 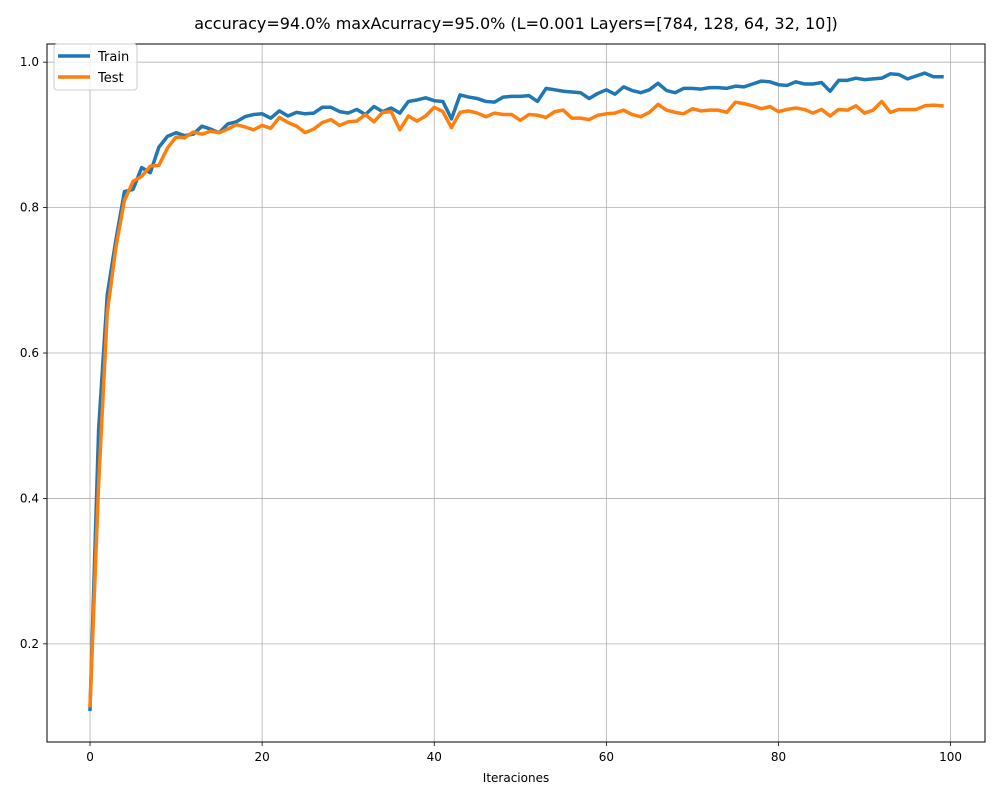 What do you see at coordinates (113, 57) in the screenshot?
I see `legend-label-train: Train` at bounding box center [113, 57].